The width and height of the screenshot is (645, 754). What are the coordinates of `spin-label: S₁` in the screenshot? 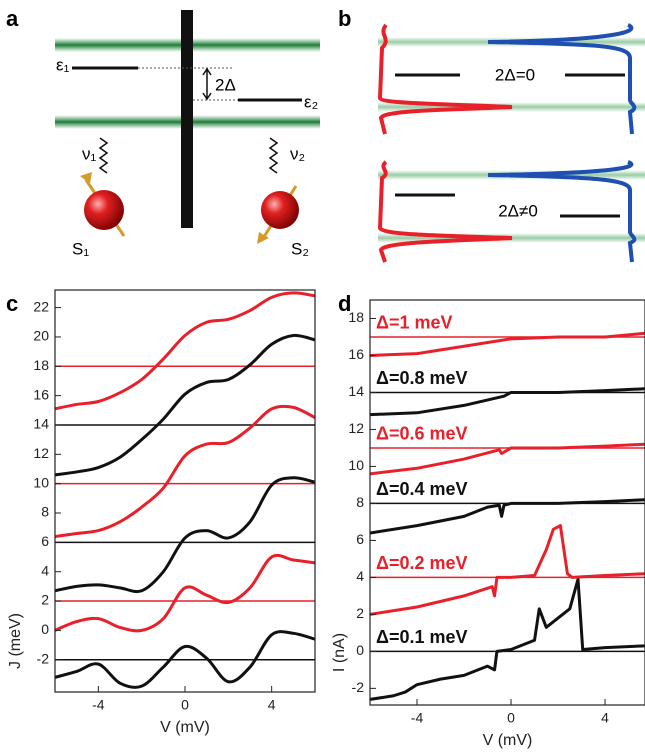 It's located at (80, 248).